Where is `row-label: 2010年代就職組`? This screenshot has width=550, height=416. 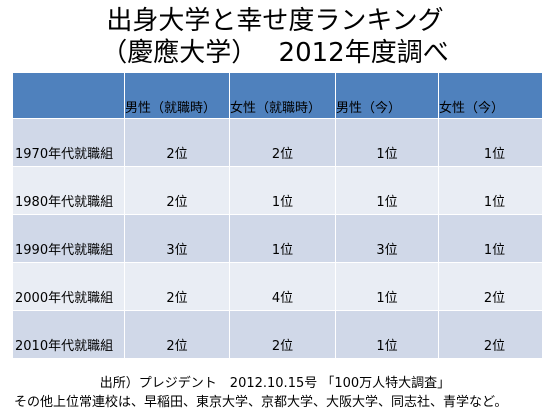
row-label: 2010年代就職組 is located at coordinates (68, 334).